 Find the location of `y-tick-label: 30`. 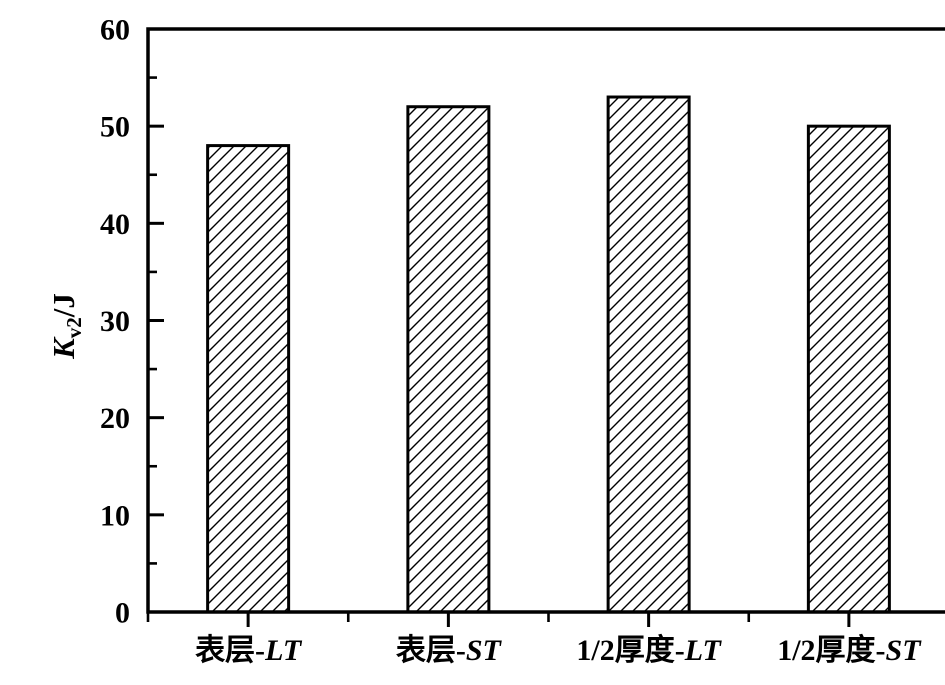

y-tick-label: 30 is located at coordinates (115, 321).